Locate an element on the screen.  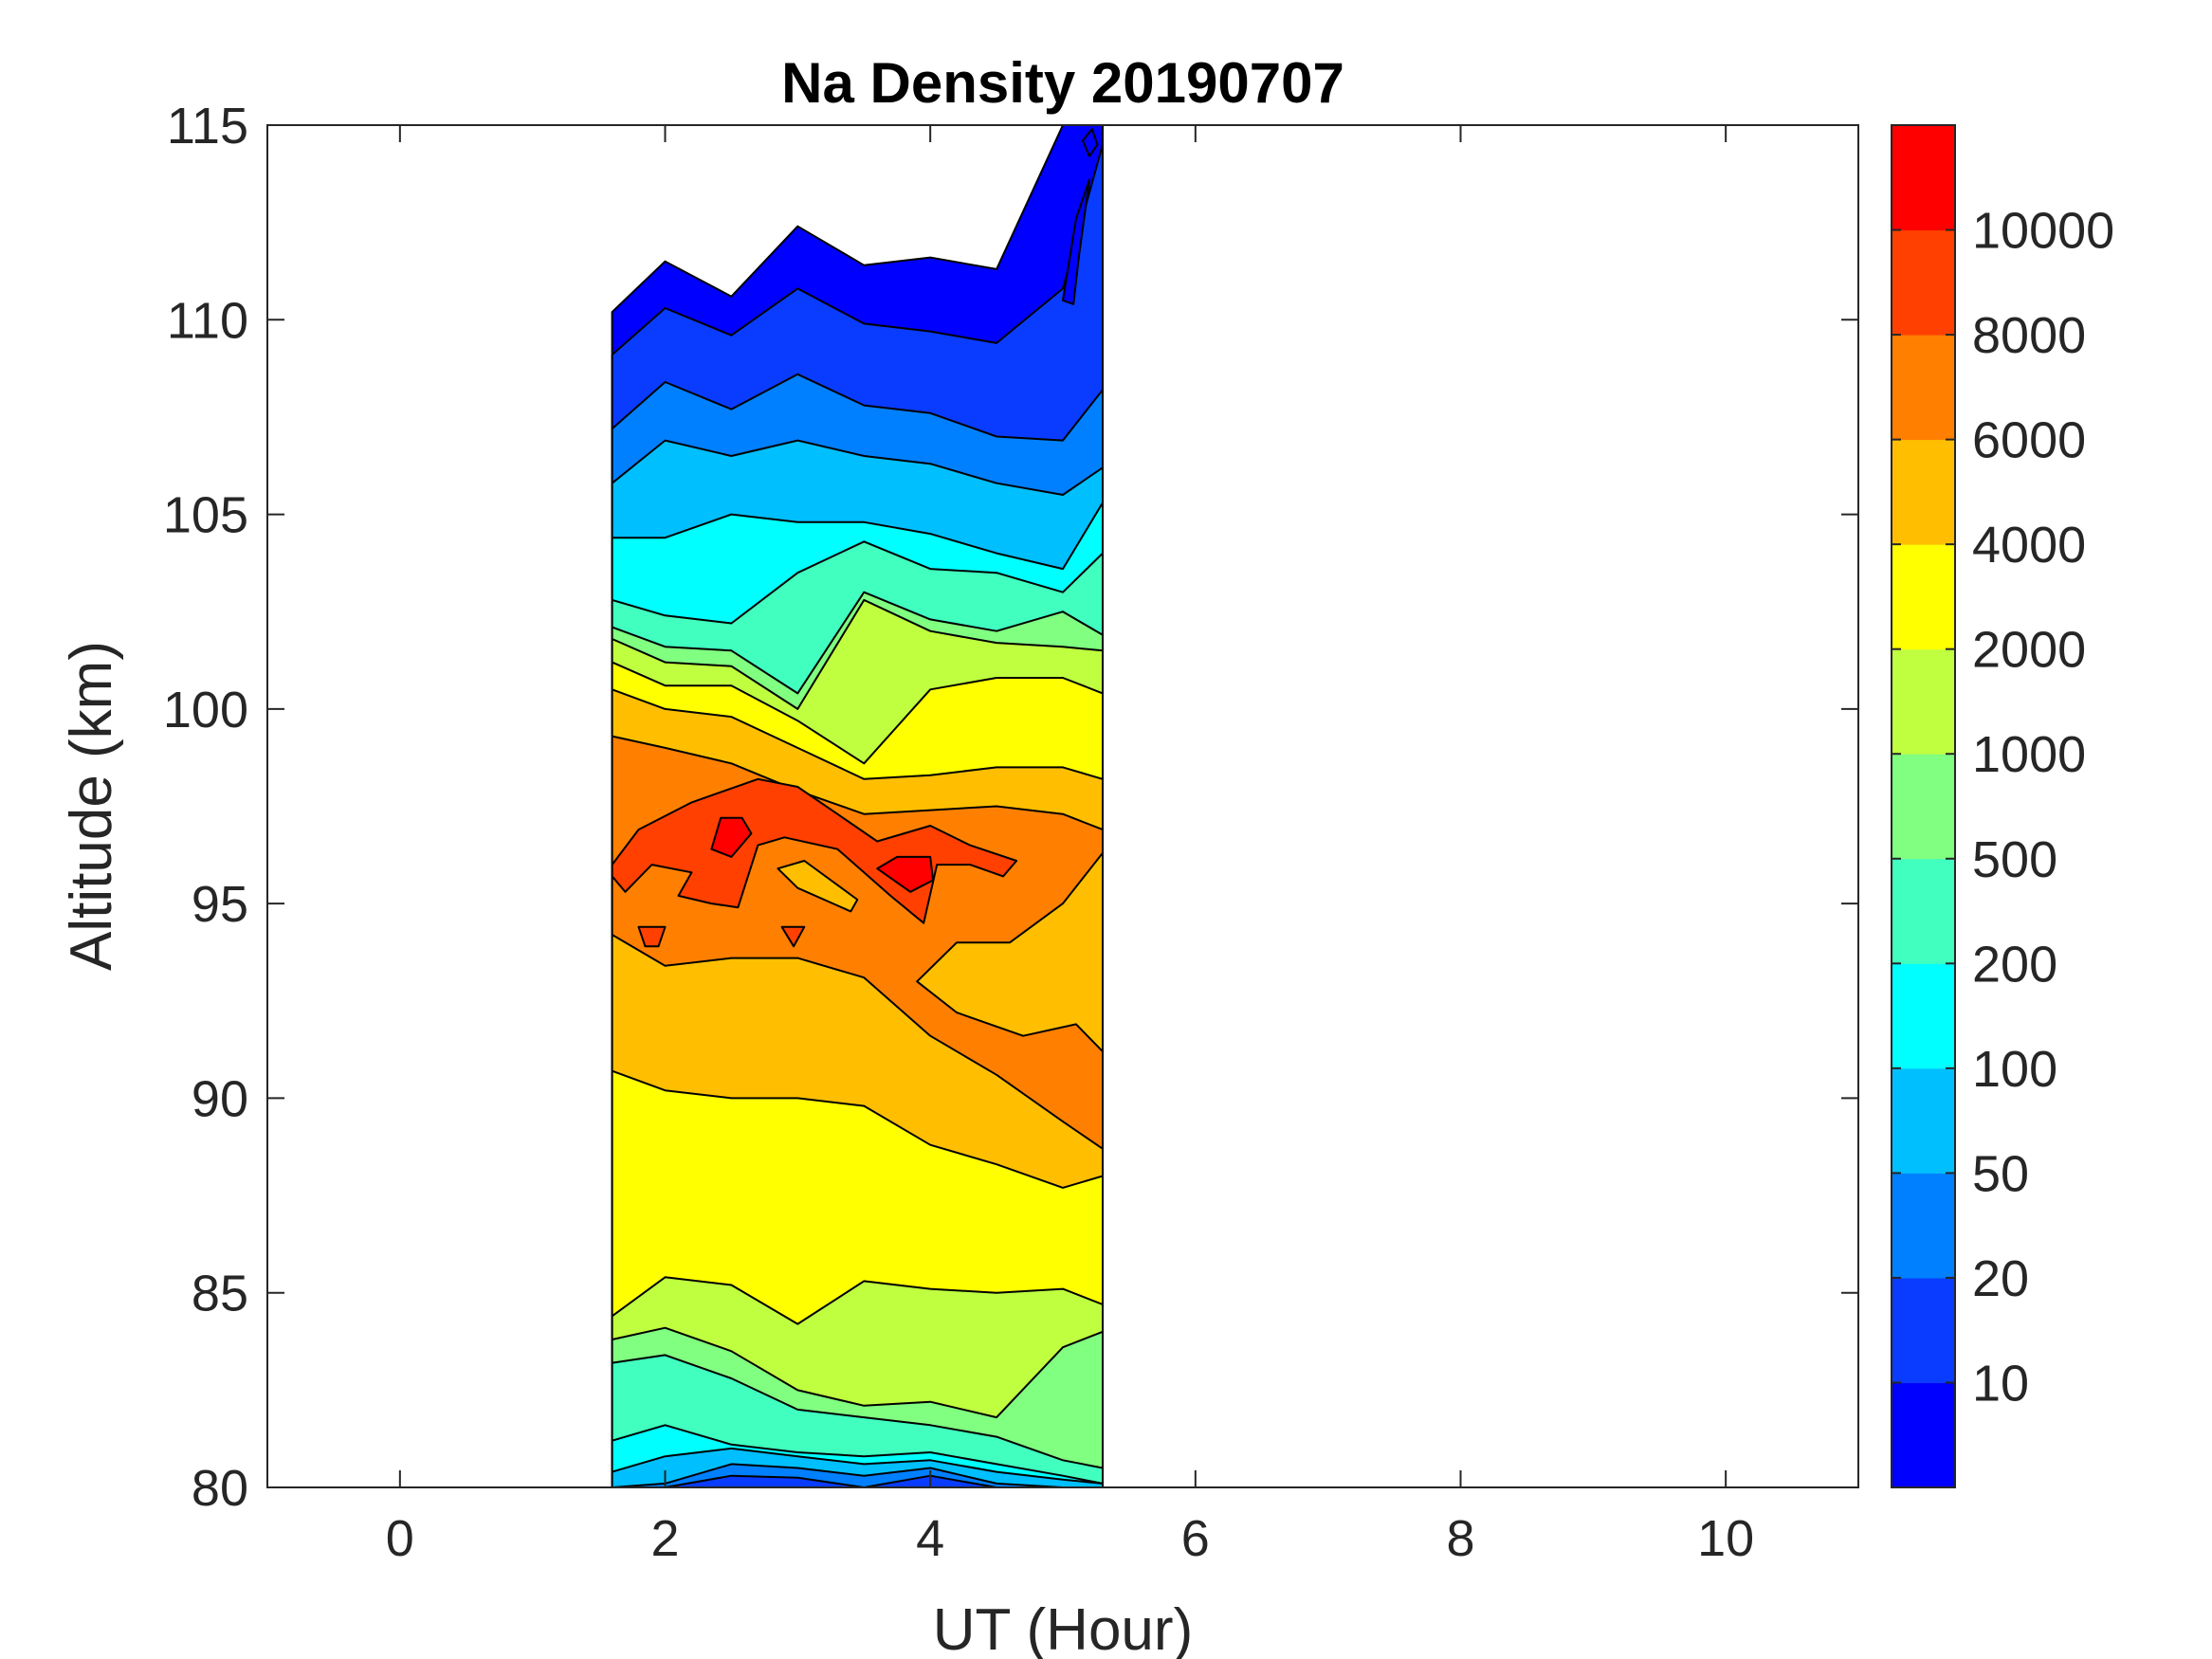
colorbar-tick-label: 20 is located at coordinates (2000, 1278).